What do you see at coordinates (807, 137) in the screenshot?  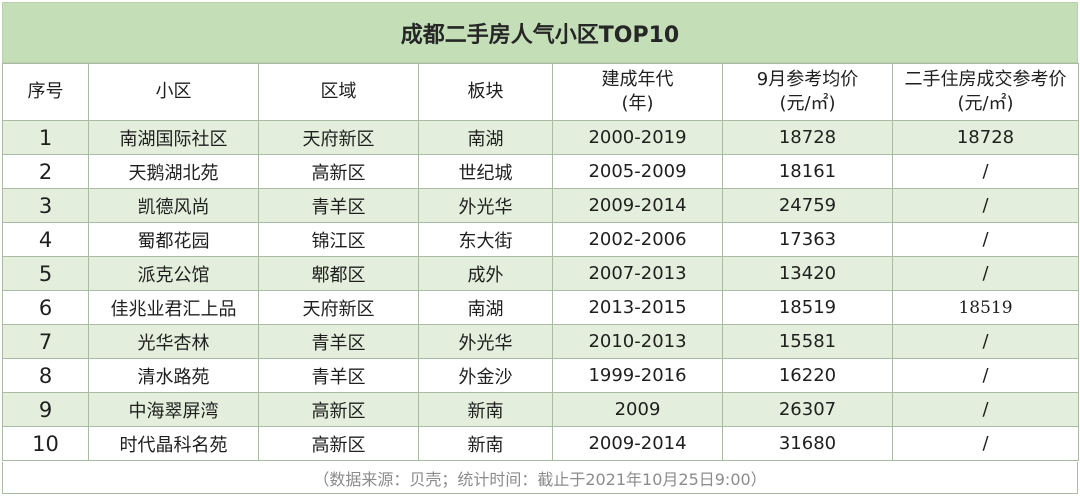 I see `cell-price: 18728` at bounding box center [807, 137].